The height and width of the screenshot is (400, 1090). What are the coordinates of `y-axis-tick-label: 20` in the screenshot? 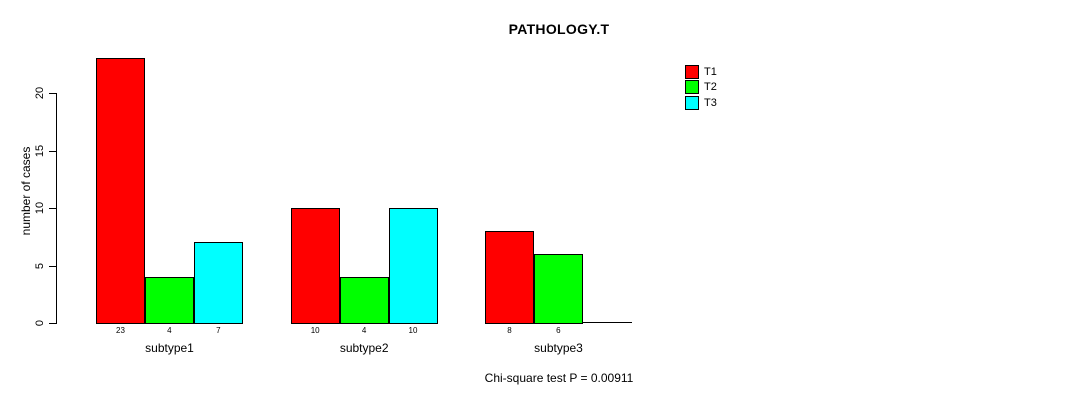 It's located at (40, 93).